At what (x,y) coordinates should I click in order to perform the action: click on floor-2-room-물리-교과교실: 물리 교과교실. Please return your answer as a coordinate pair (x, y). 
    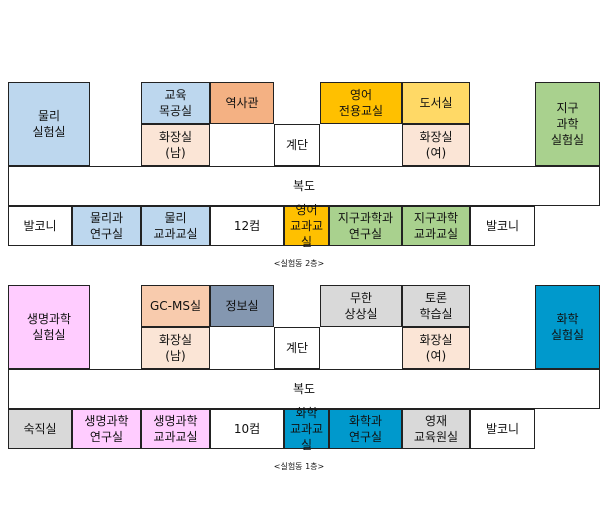
    Looking at the image, I should click on (175, 226).